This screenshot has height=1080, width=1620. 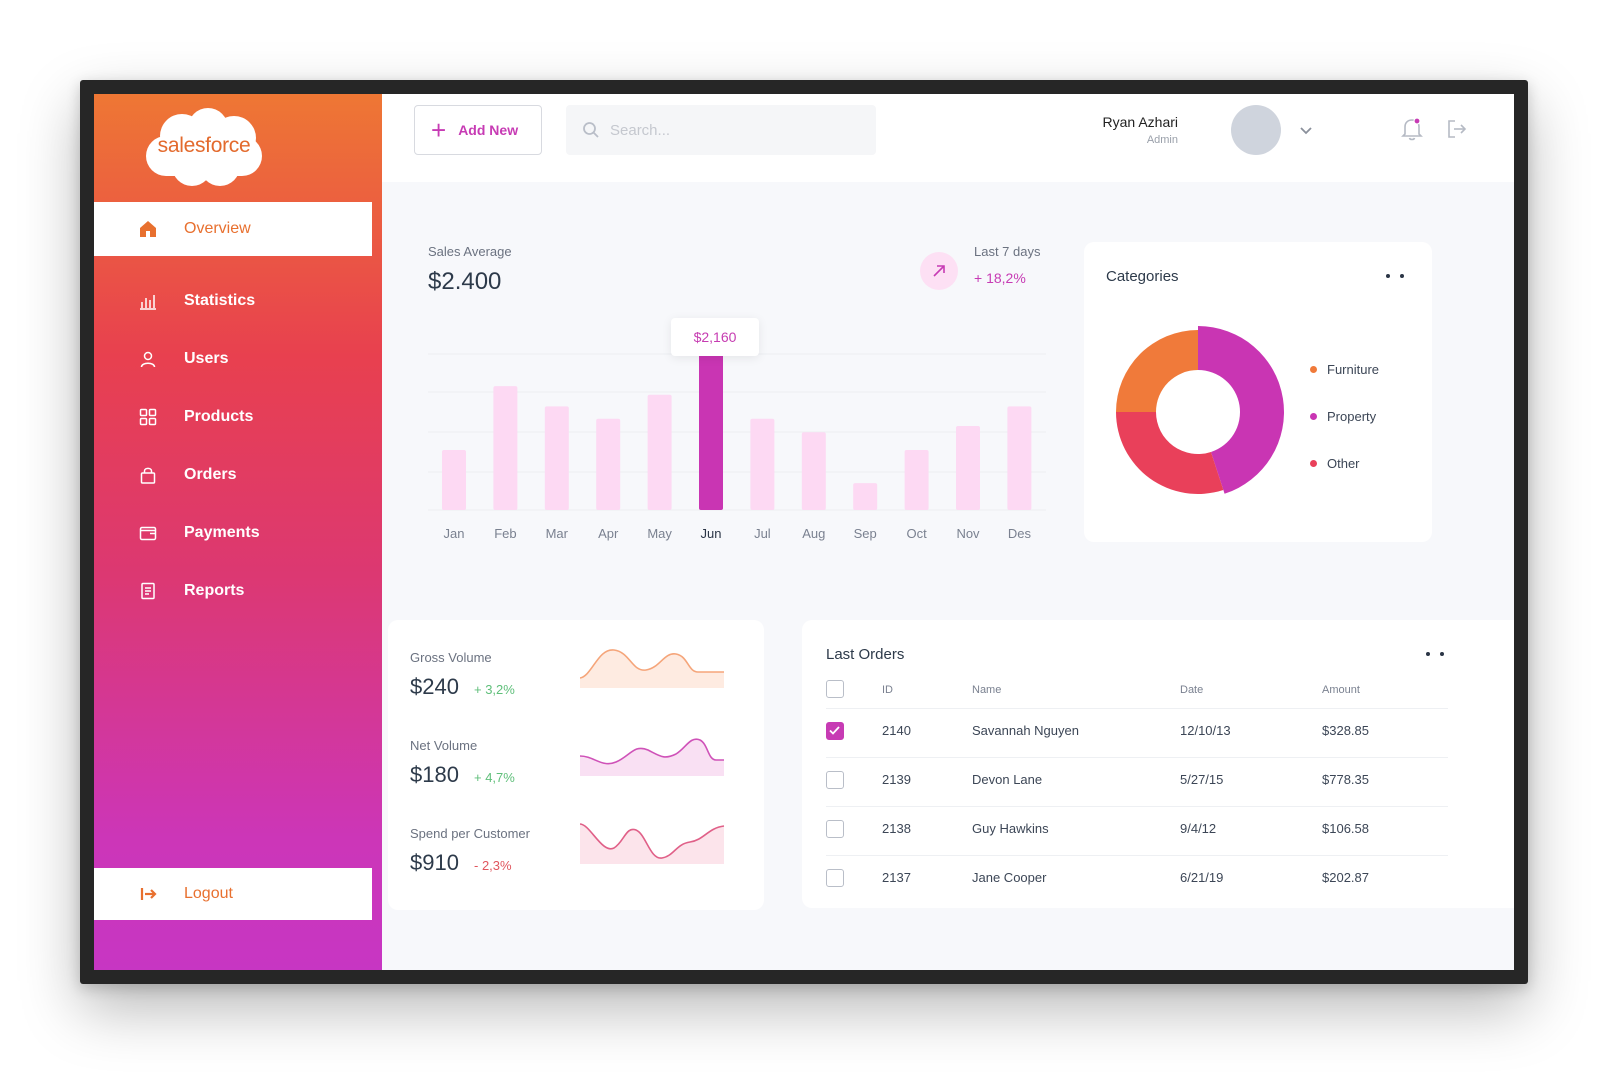 I want to click on document-icon, so click(x=148, y=591).